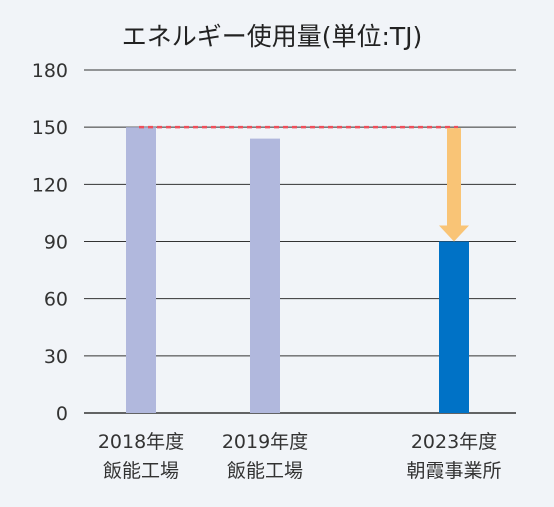 The image size is (554, 507). I want to click on y-tick-label: 90, so click(56, 243).